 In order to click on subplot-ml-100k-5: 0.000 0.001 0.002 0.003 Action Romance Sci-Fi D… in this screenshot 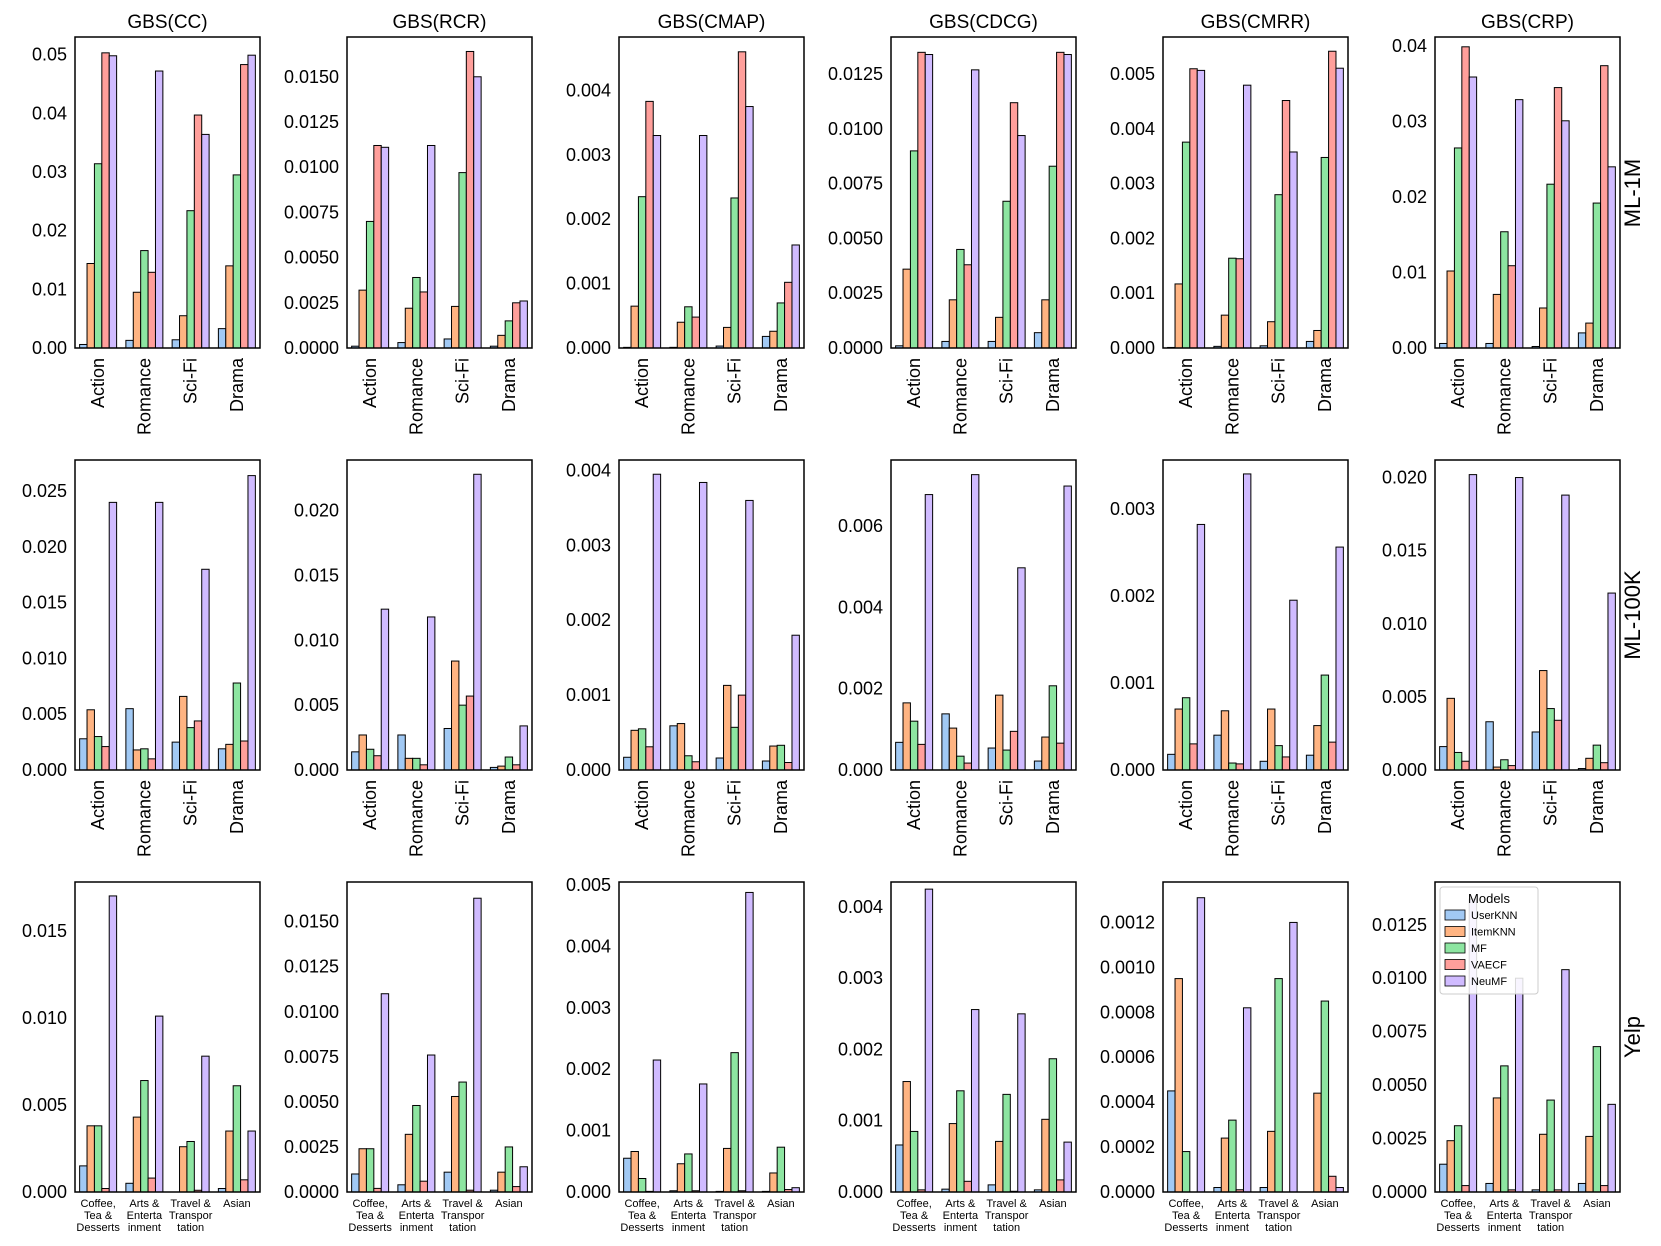, I will do `click(1229, 658)`.